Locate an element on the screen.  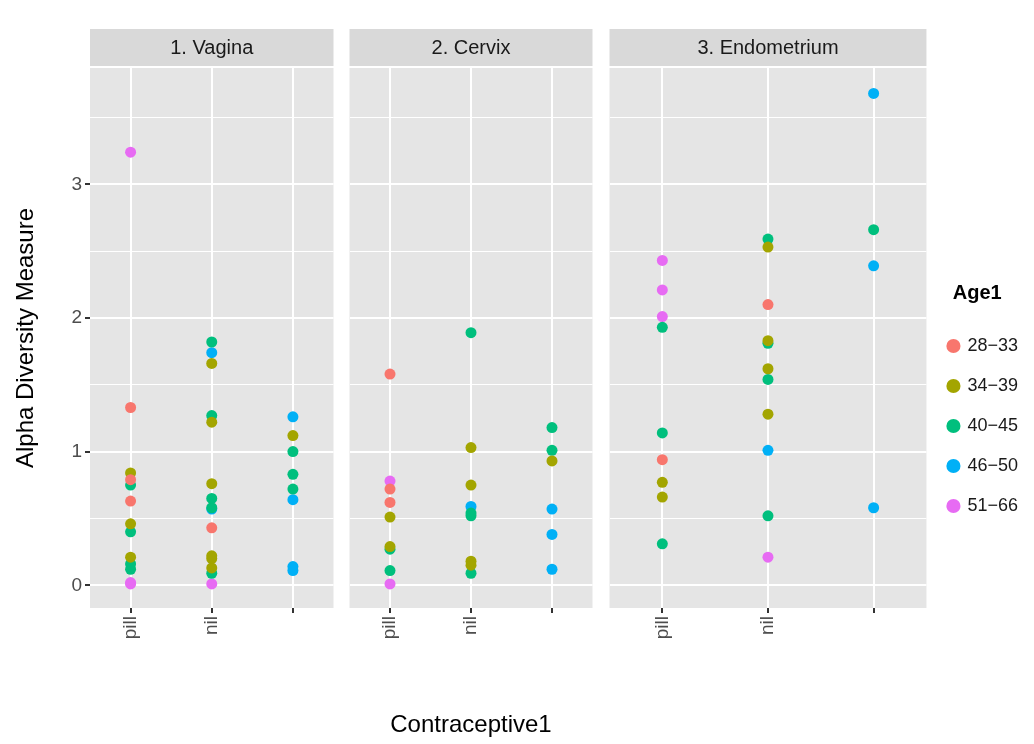
y-tick-label: 0 is located at coordinates (76, 584).